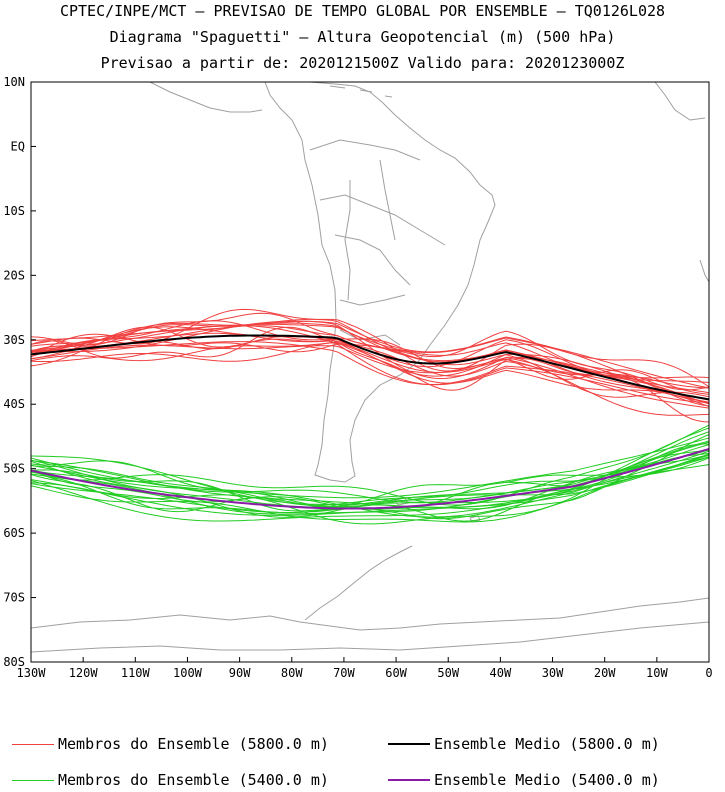 This screenshot has width=725, height=792. What do you see at coordinates (14, 82) in the screenshot?
I see `lat-tick-label: 10N` at bounding box center [14, 82].